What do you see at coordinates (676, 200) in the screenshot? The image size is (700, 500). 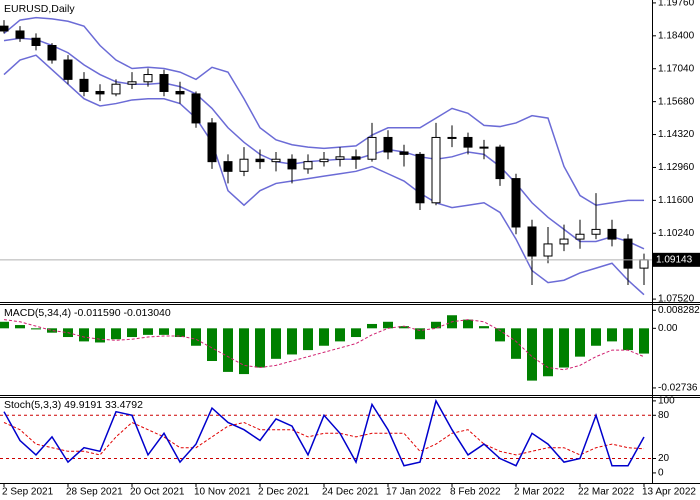 I see `y-tick-label: 1.11600` at bounding box center [676, 200].